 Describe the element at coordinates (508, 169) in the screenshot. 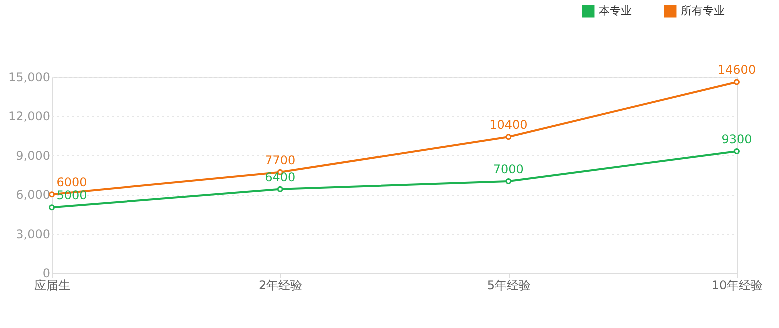

I see `data-label: 7000` at that location.